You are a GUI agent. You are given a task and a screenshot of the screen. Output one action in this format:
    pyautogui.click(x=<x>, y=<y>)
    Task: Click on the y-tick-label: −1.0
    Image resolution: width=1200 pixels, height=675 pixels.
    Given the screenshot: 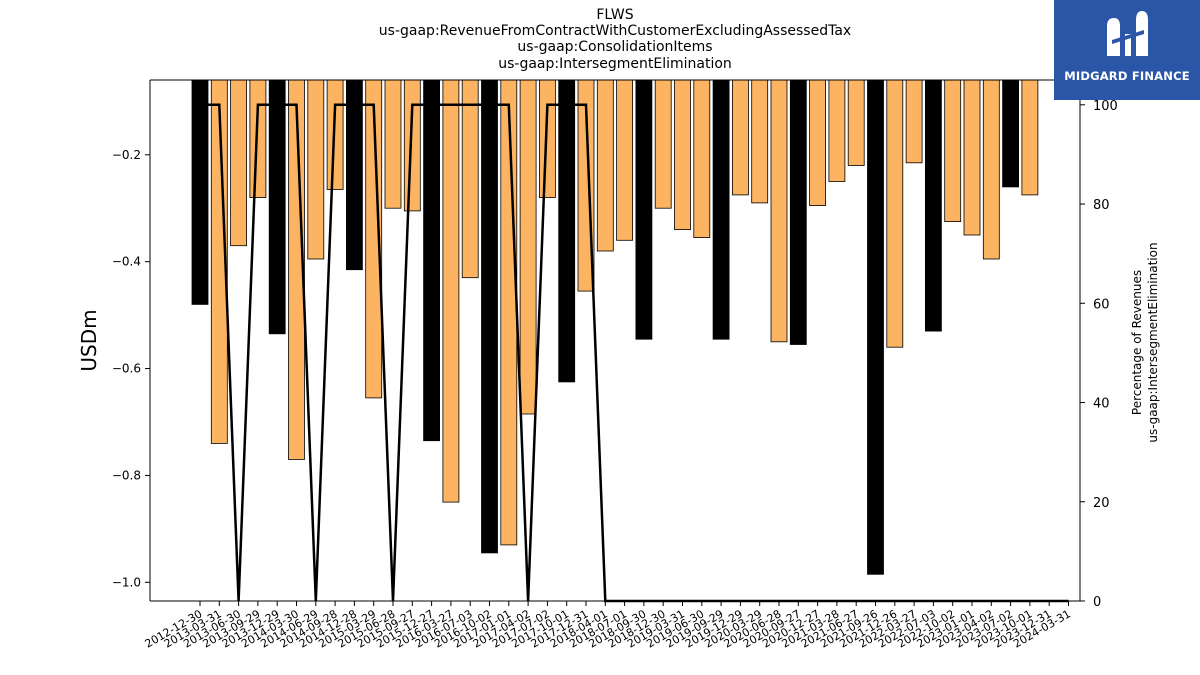 What is the action you would take?
    pyautogui.click(x=126, y=582)
    